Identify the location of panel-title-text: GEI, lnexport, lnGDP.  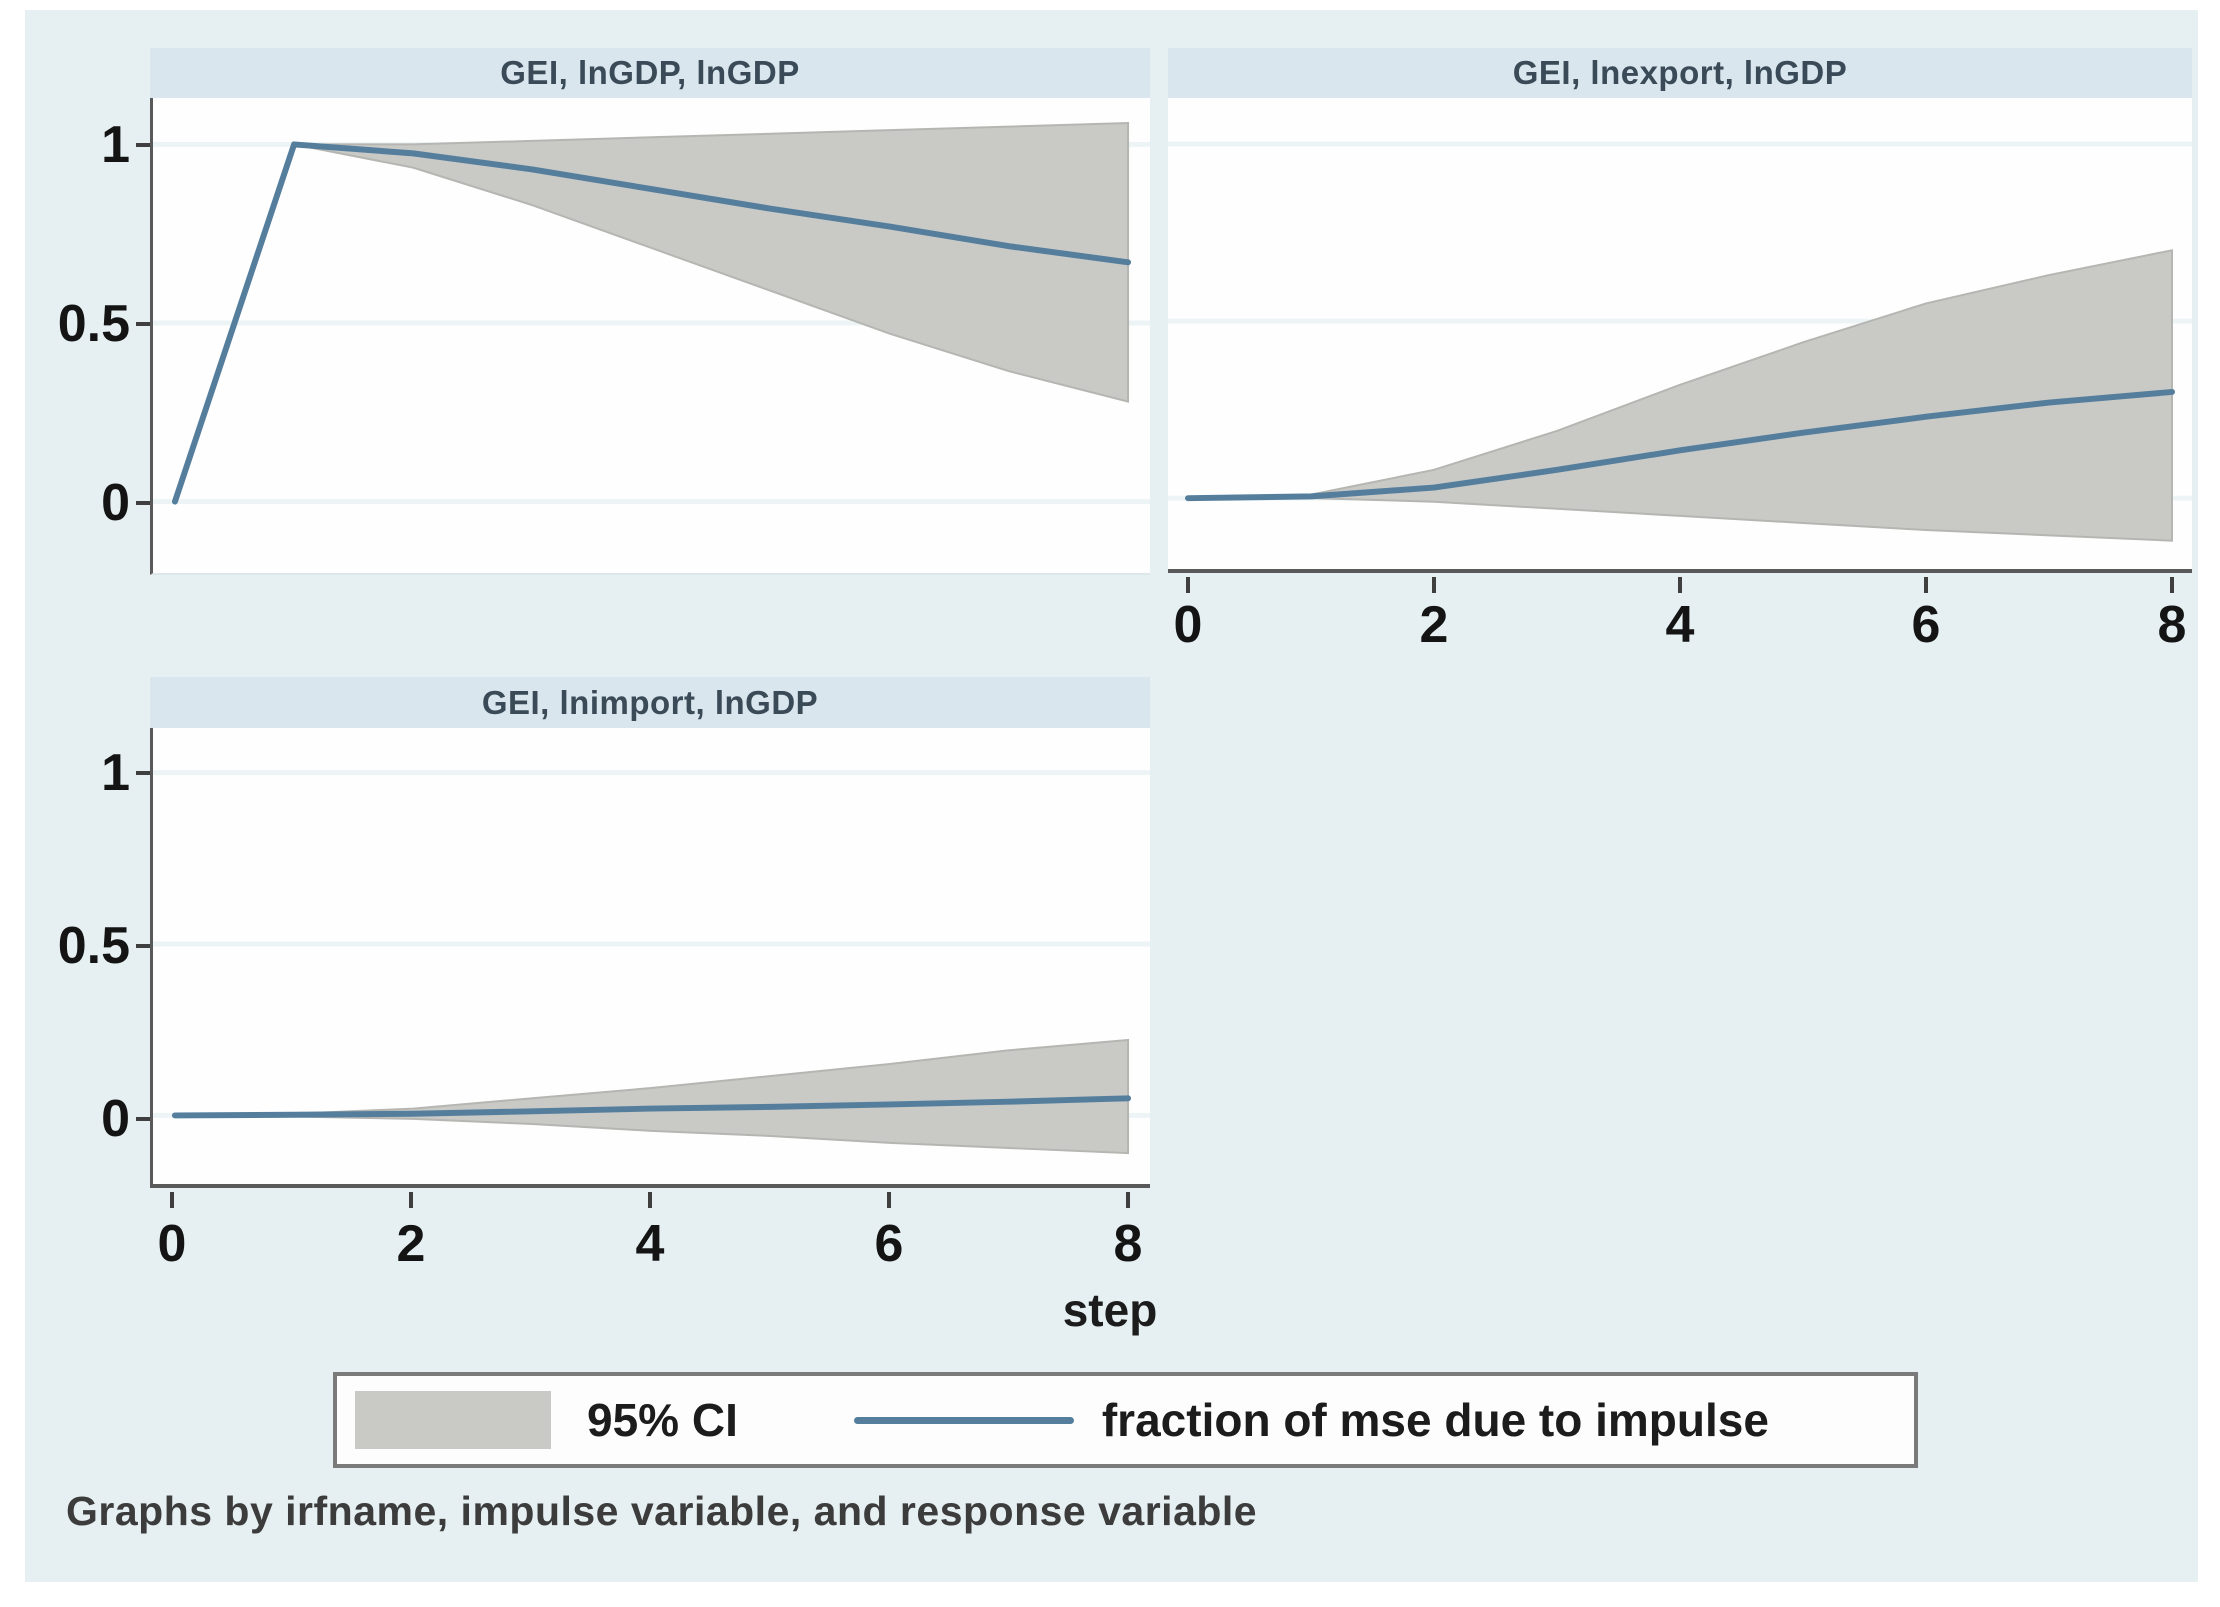
(1680, 72).